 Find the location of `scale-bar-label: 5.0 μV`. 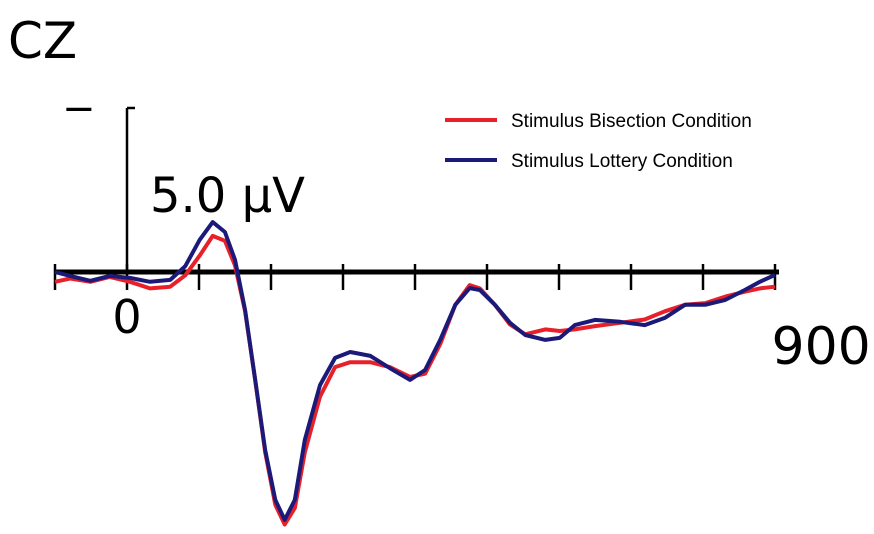

scale-bar-label: 5.0 μV is located at coordinates (227, 196).